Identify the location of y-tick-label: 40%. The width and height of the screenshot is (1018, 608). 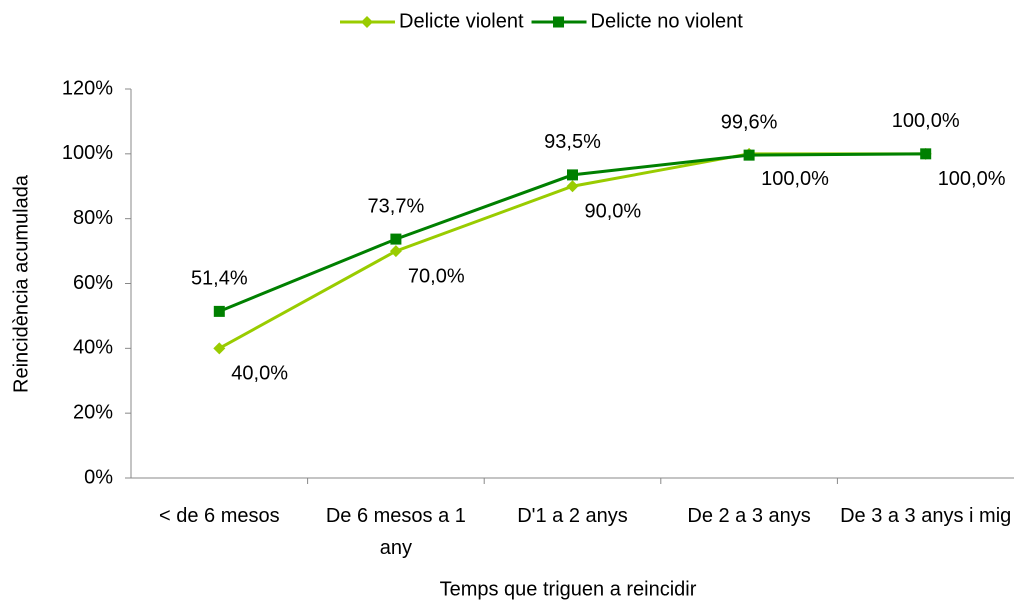
(93, 348).